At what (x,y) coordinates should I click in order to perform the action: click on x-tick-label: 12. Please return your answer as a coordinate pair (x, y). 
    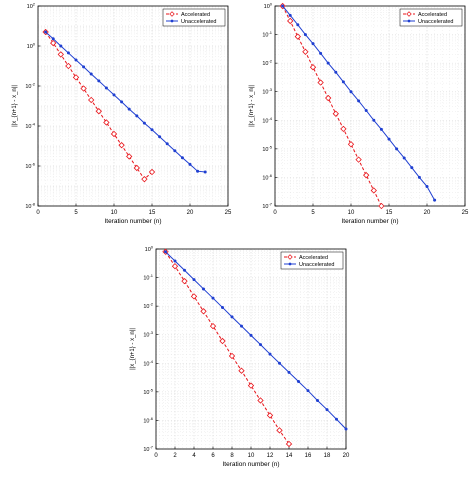
    Looking at the image, I should click on (270, 456).